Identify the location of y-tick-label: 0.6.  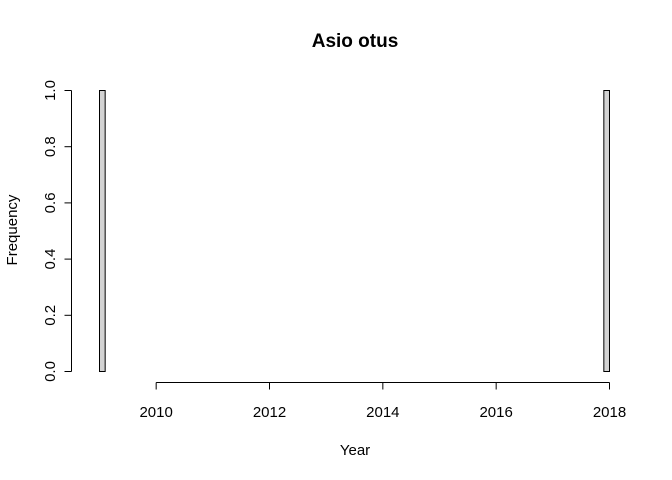
(50, 202).